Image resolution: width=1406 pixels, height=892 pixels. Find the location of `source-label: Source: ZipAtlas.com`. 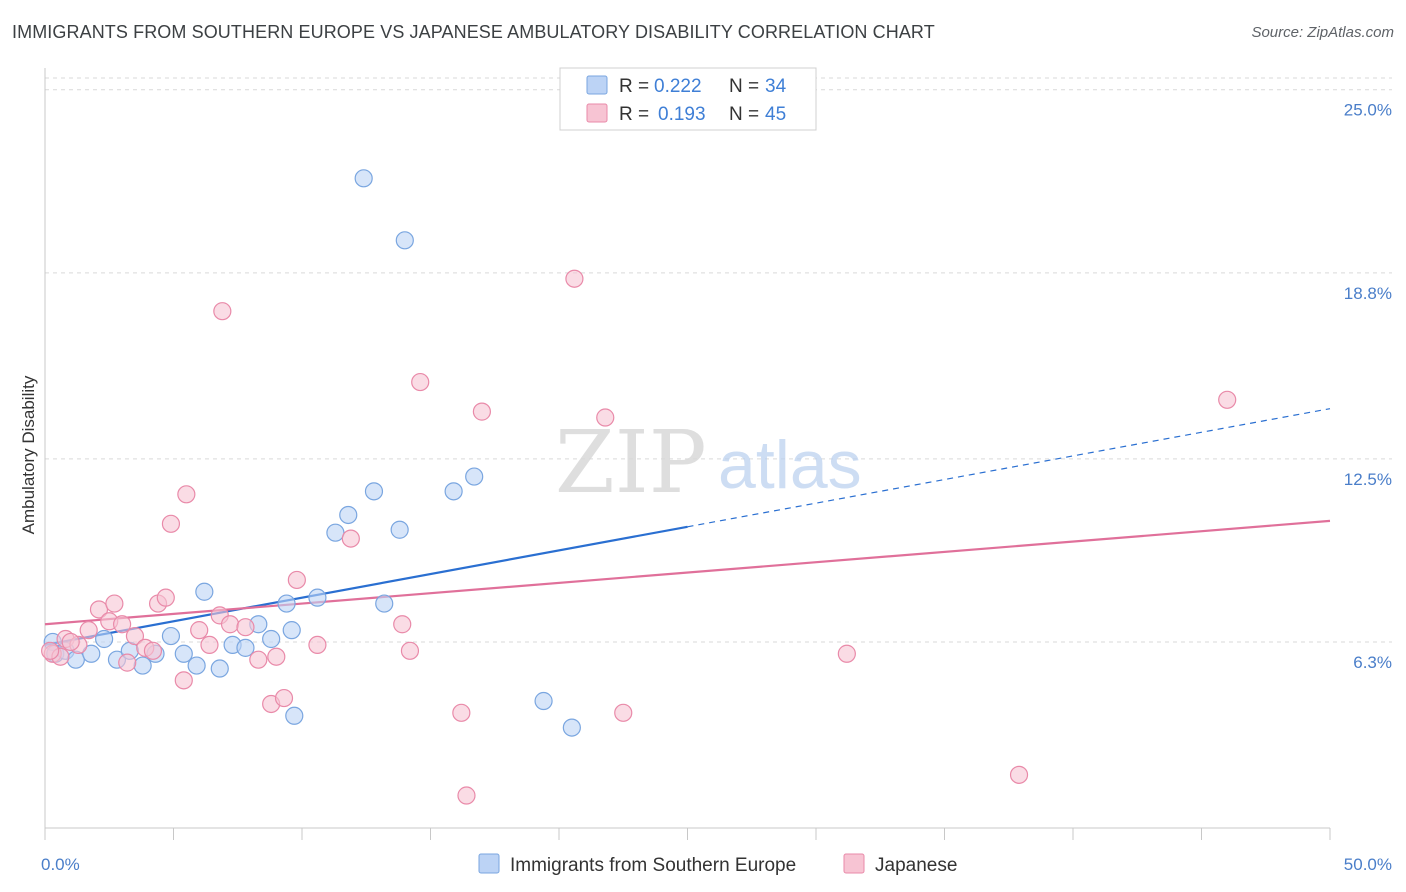

source-label: Source: ZipAtlas.com is located at coordinates (1322, 32).